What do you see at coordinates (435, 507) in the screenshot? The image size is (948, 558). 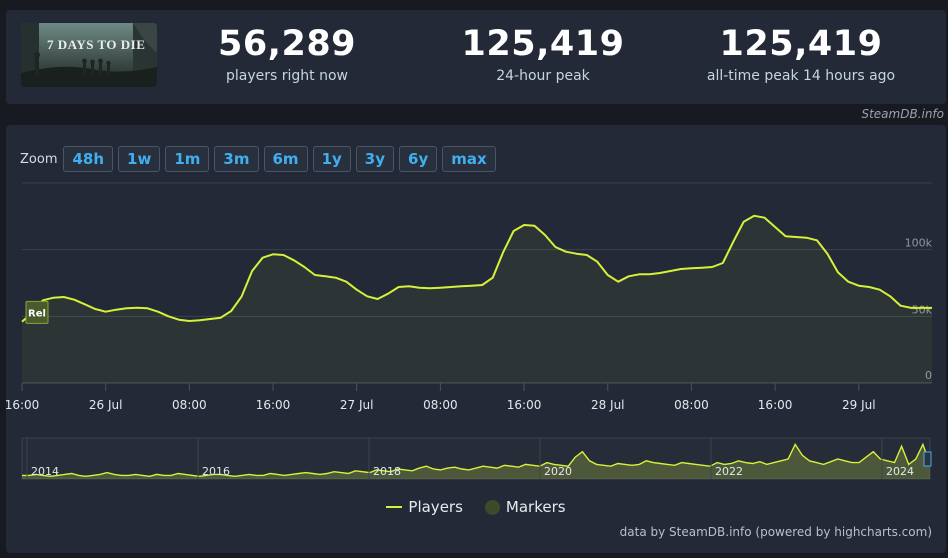 I see `legend-label-players: Players` at bounding box center [435, 507].